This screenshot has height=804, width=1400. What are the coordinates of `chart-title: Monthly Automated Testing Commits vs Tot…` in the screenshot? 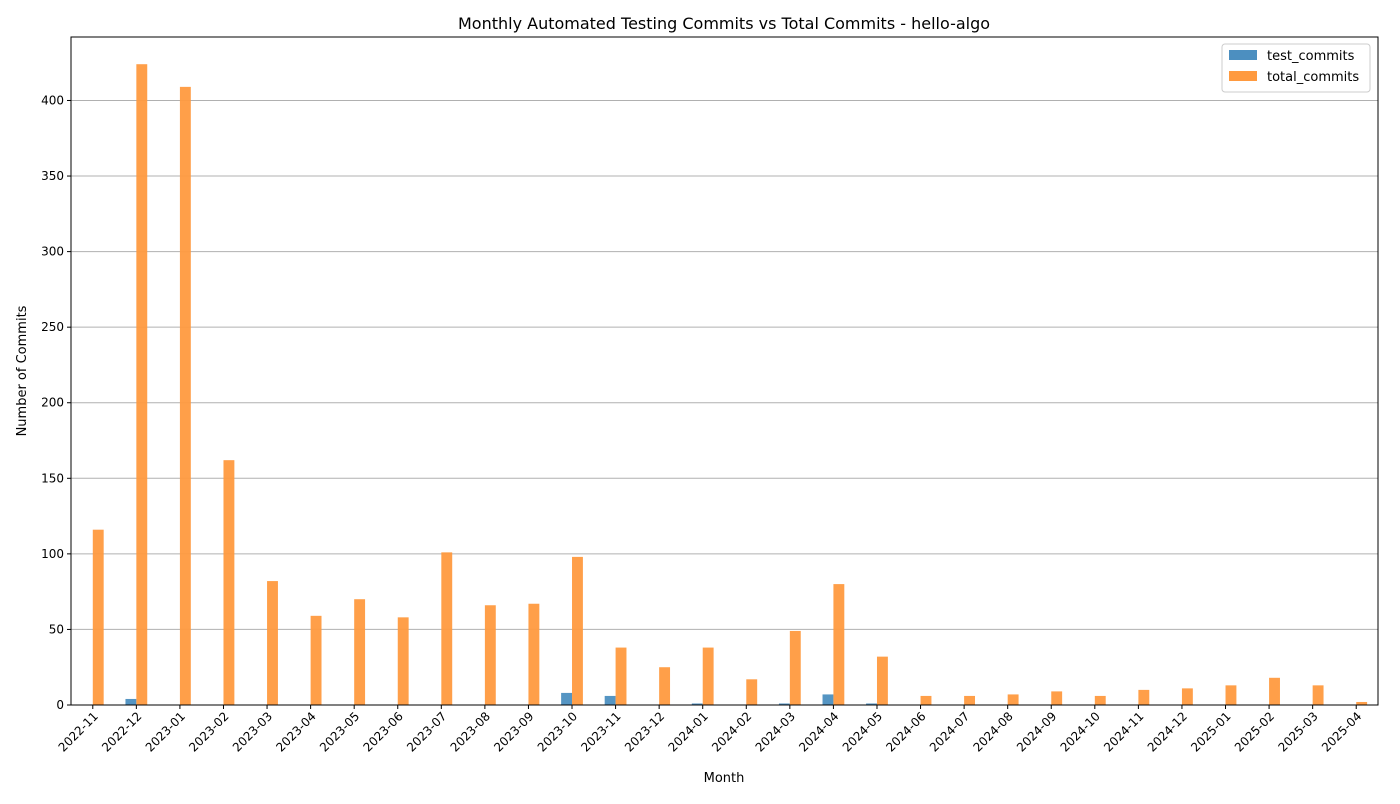 It's located at (724, 23).